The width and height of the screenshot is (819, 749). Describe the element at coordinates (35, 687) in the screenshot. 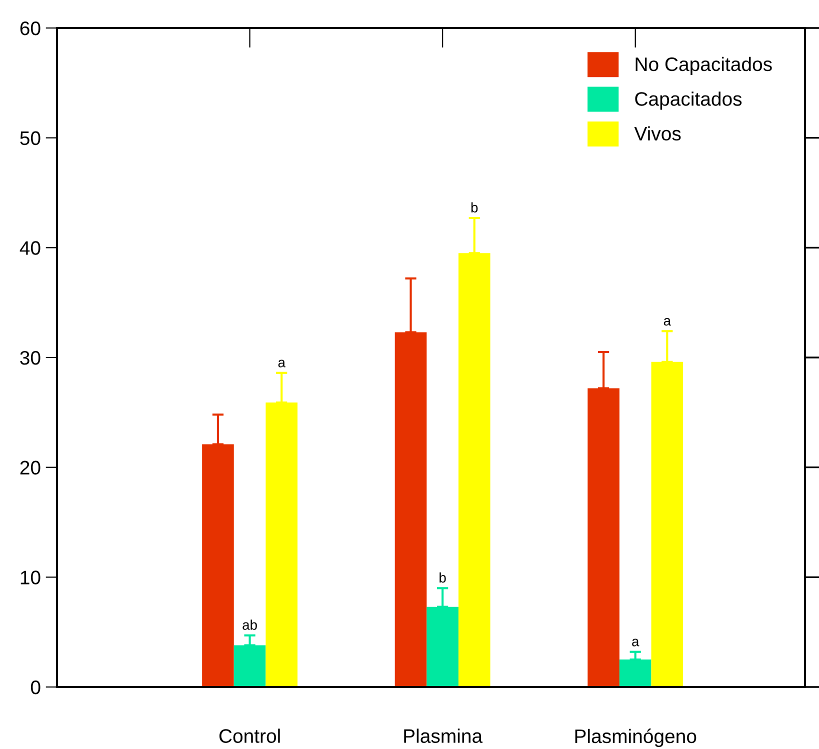

I see `y-tick-label: 0` at that location.